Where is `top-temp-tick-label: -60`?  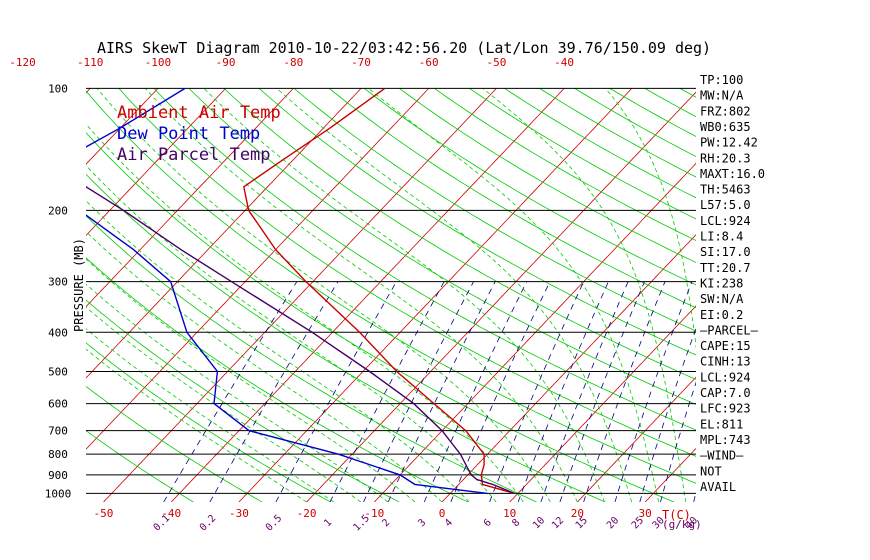
top-temp-tick-label: -60 is located at coordinates (429, 62).